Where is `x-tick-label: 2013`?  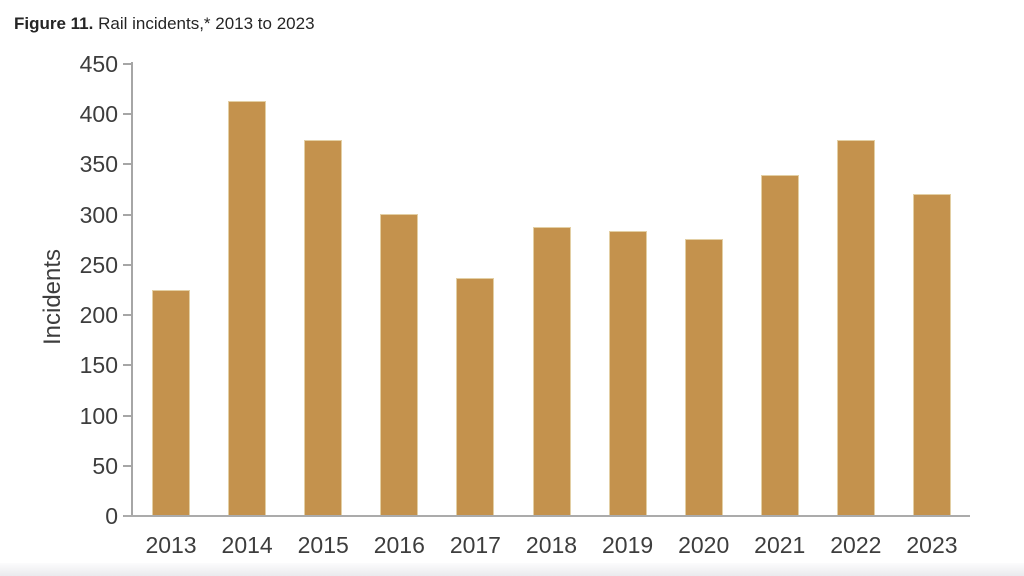 x-tick-label: 2013 is located at coordinates (171, 545).